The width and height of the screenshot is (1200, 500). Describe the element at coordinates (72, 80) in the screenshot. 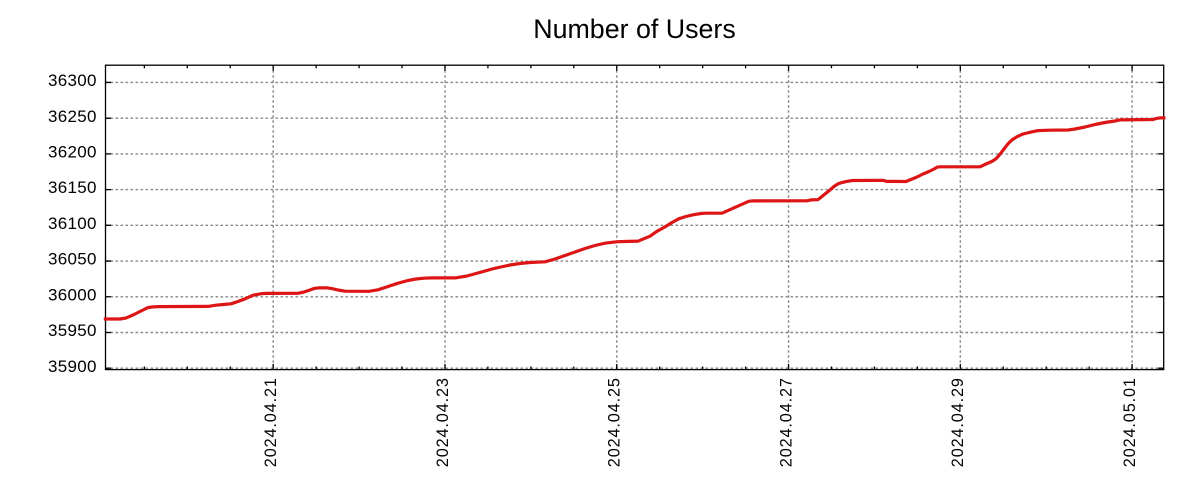

I see `svg-text: 36300` at that location.